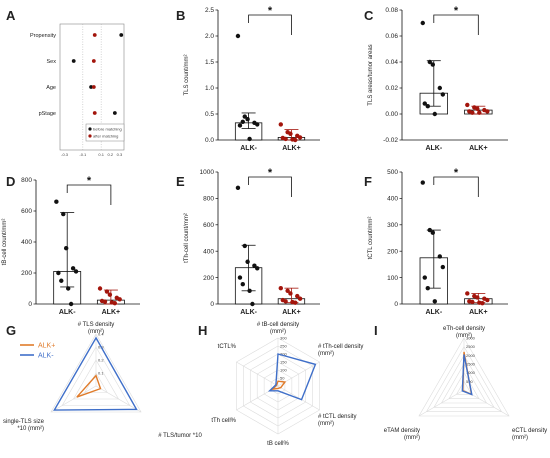 This screenshot has width=550, height=458. I want to click on y-tick-label: 1000, so click(207, 172).